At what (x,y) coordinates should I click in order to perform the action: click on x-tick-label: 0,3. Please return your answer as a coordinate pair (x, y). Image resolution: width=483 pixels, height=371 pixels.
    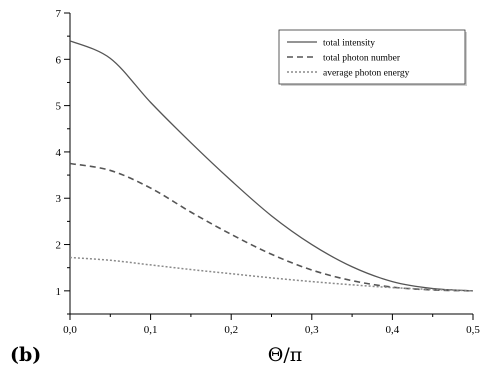
    Looking at the image, I should click on (312, 330).